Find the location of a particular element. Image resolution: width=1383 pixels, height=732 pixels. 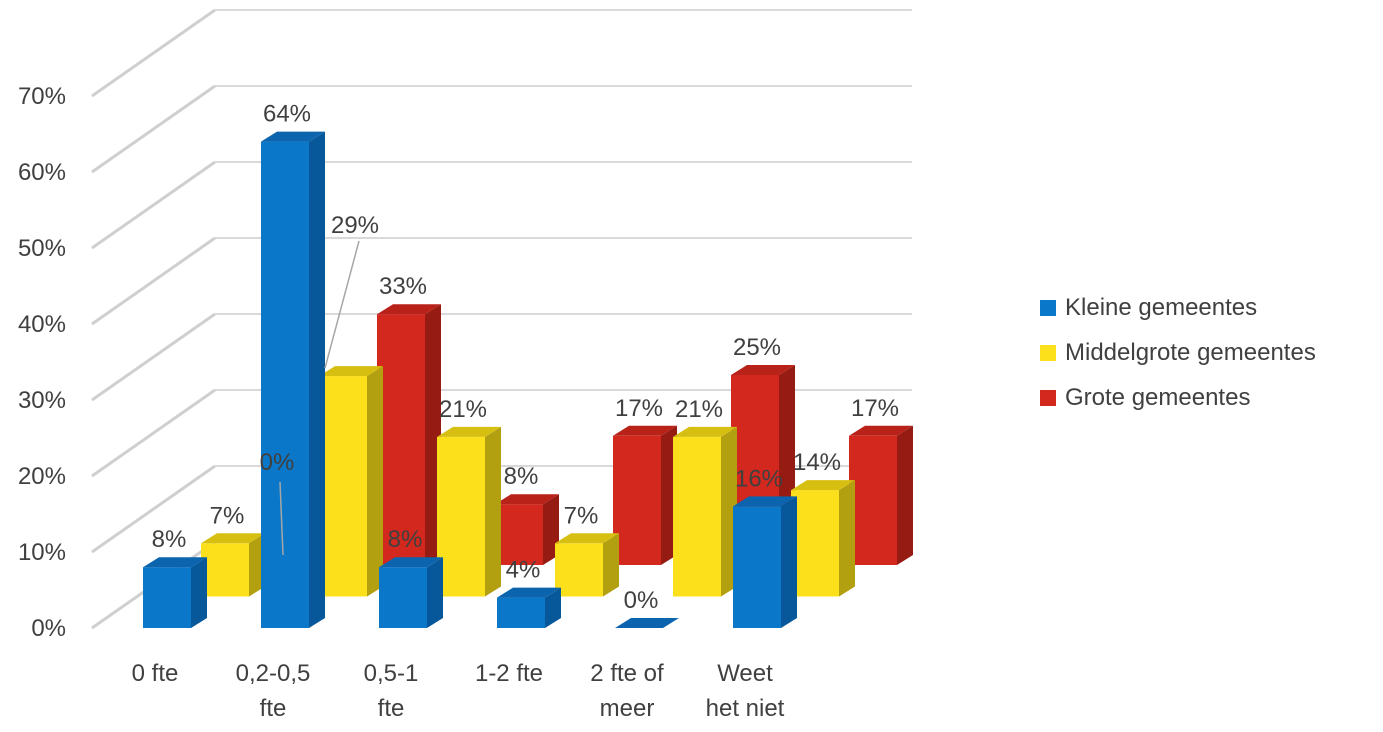

data-label-middelgrote-gemeentes-0-2-0-5-fte: 29% is located at coordinates (355, 225).